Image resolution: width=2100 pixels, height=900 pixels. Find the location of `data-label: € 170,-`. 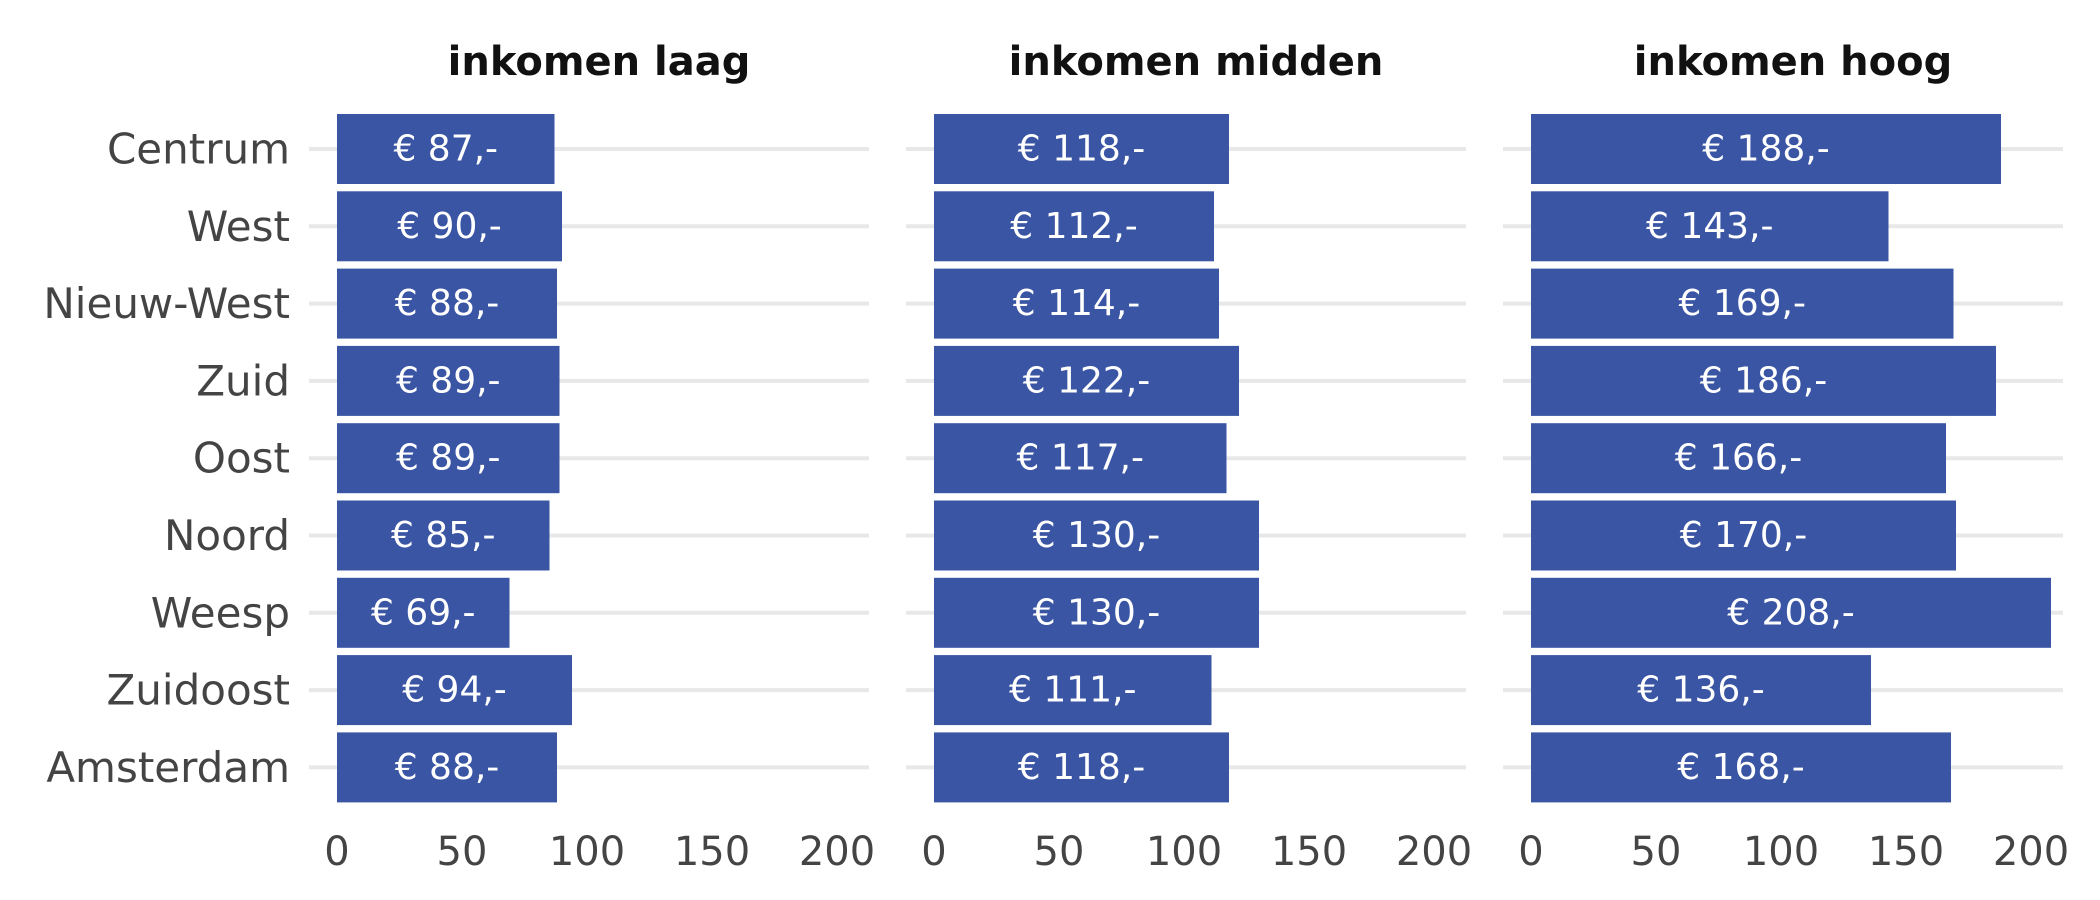

data-label: € 170,- is located at coordinates (1744, 535).